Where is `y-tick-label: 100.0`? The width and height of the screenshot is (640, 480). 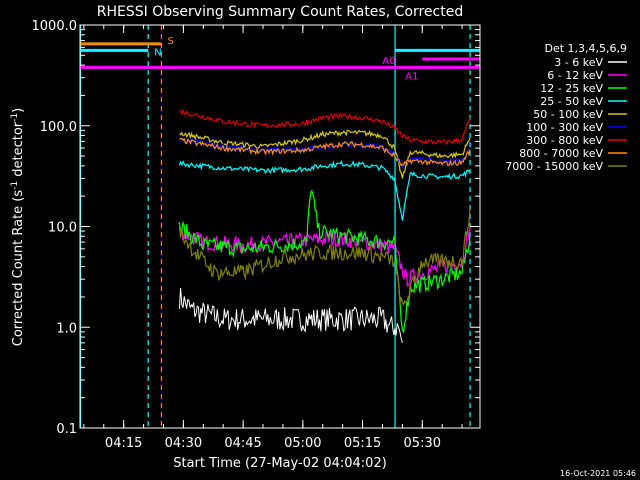 y-tick-label: 100.0 is located at coordinates (58, 127).